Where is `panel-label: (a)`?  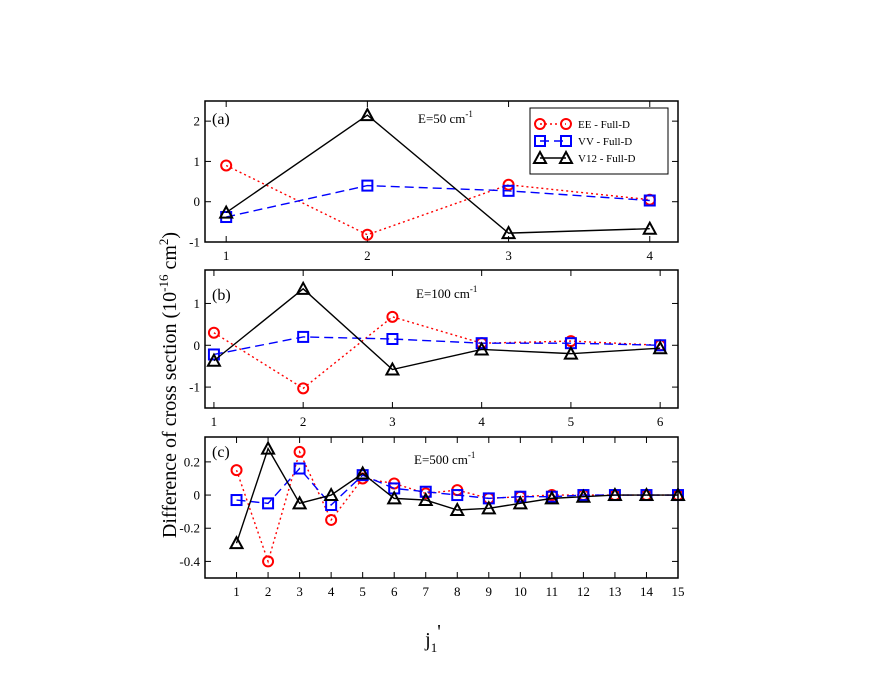 panel-label: (a) is located at coordinates (221, 119).